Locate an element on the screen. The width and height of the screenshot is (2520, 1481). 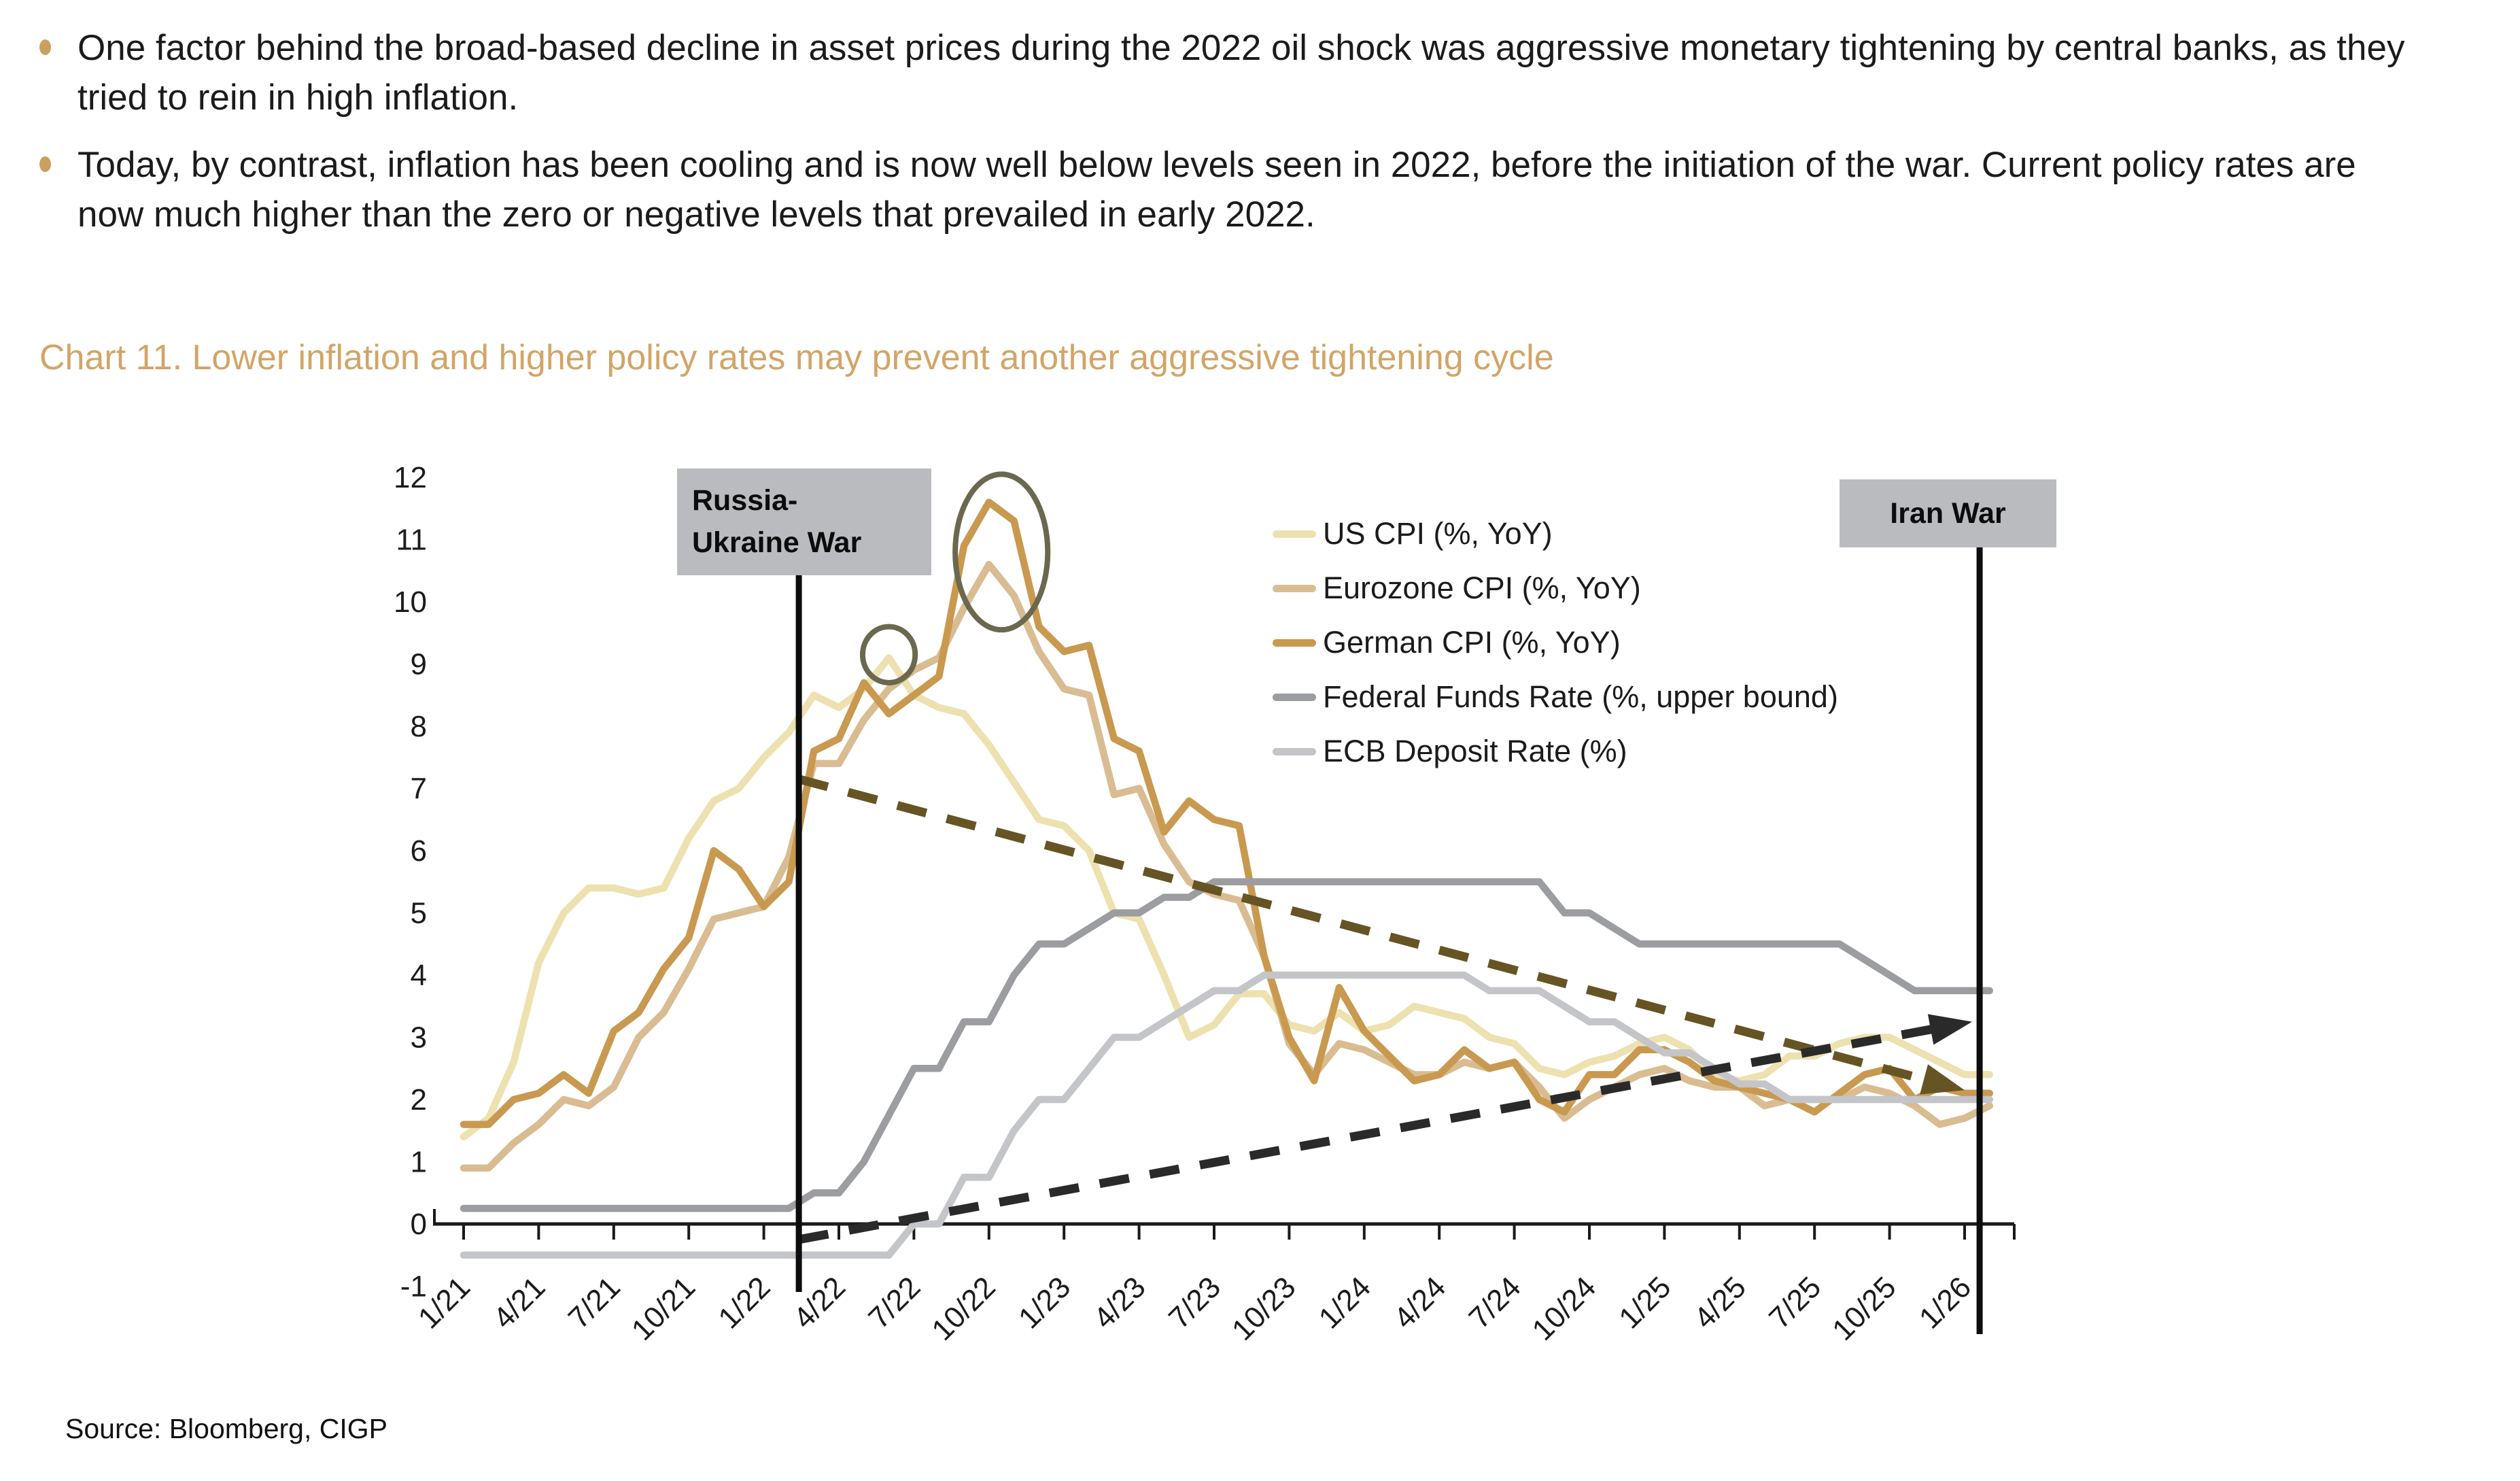
x-tick-label: 10/21 is located at coordinates (664, 1308).